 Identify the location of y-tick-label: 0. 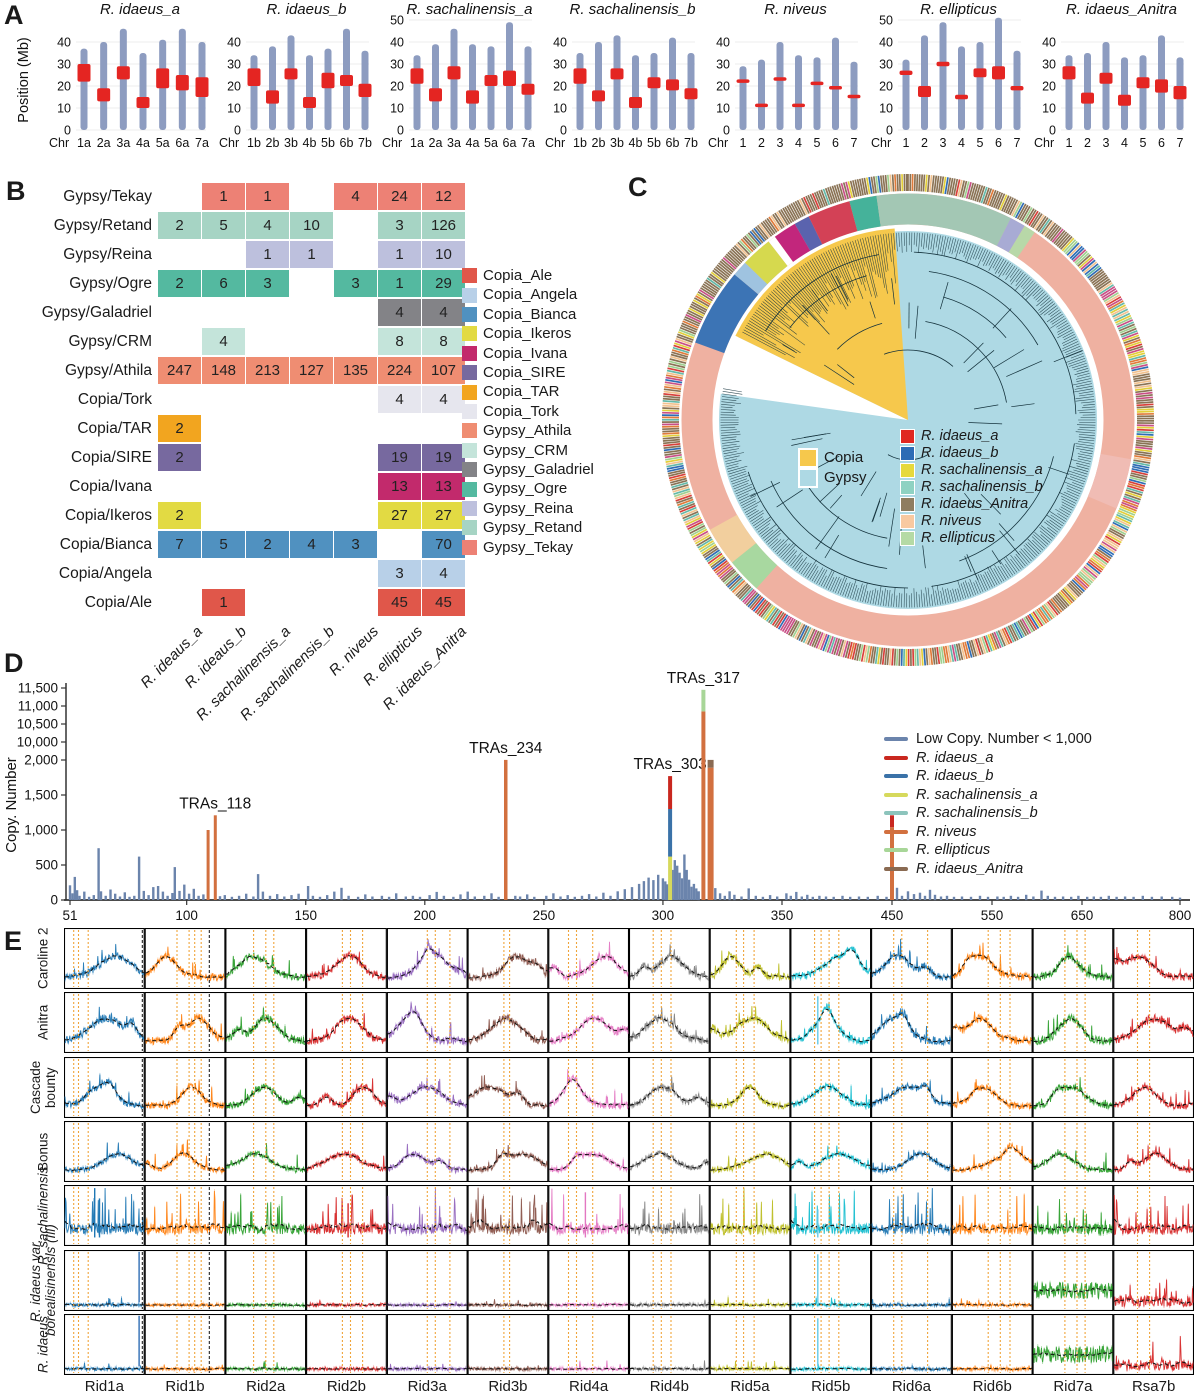
(54, 900).